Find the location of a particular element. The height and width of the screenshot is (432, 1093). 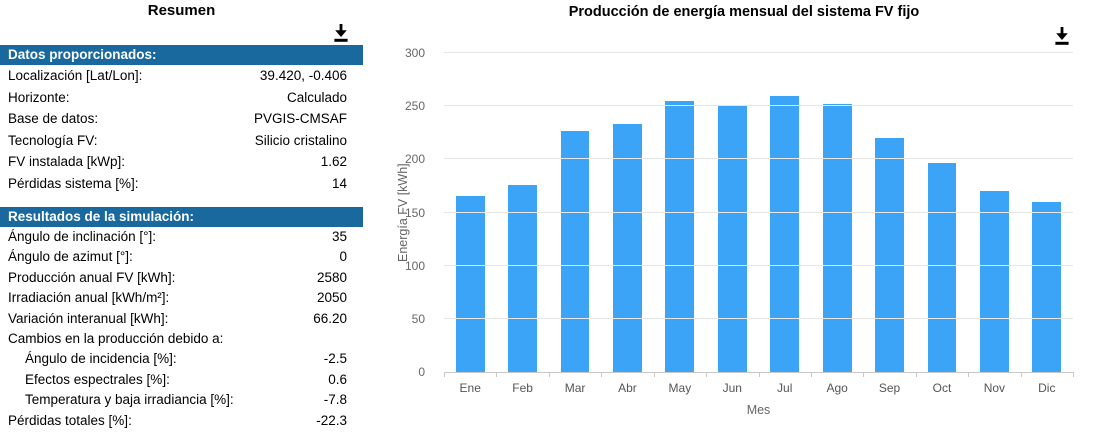

bar-ene is located at coordinates (470, 283).